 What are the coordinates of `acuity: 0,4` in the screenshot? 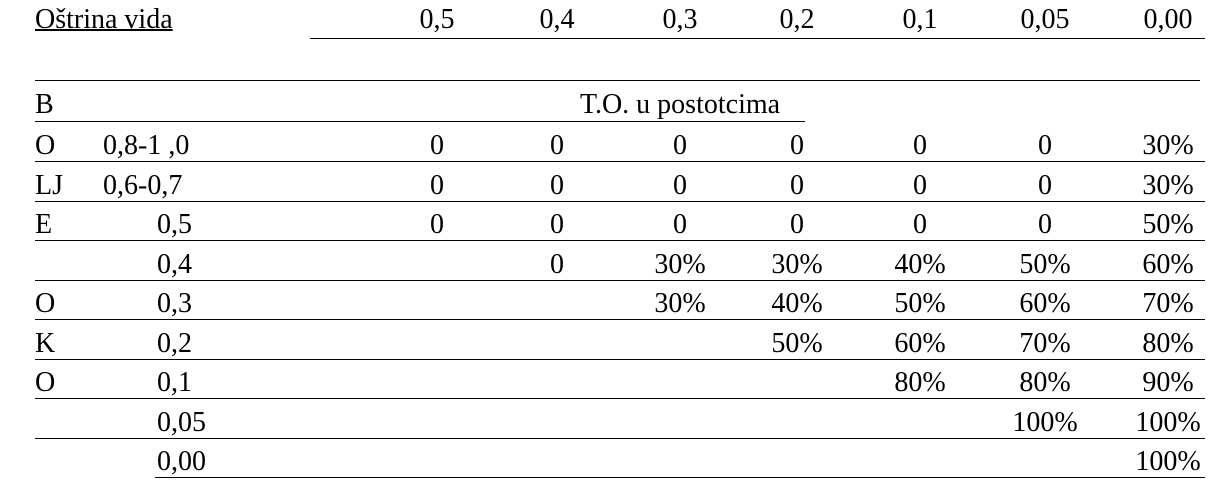 It's located at (174, 264).